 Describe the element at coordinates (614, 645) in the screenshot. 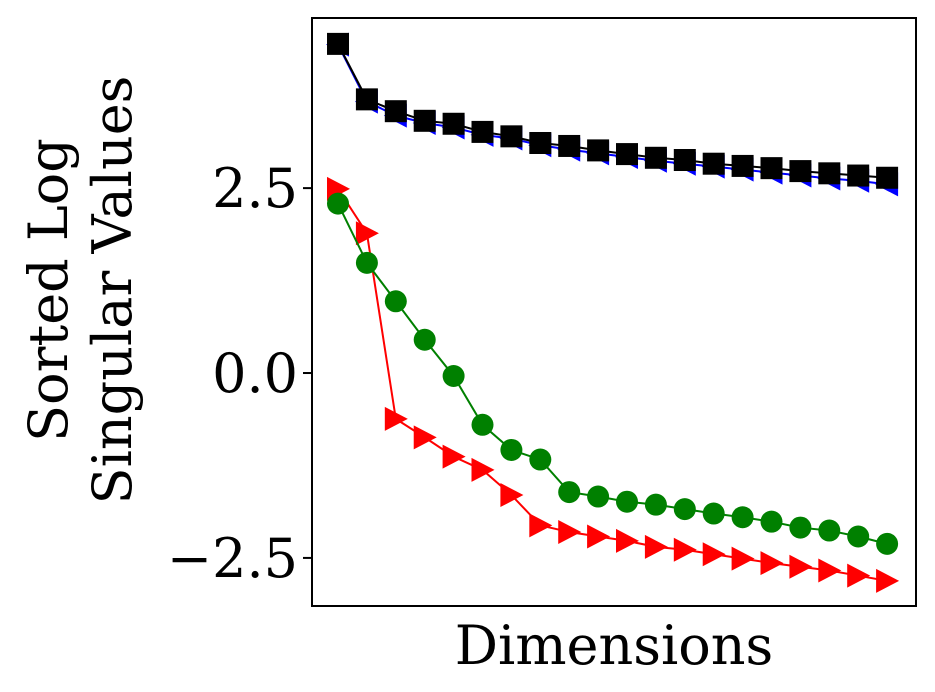

I see `x-axis-label: Dimensions` at that location.